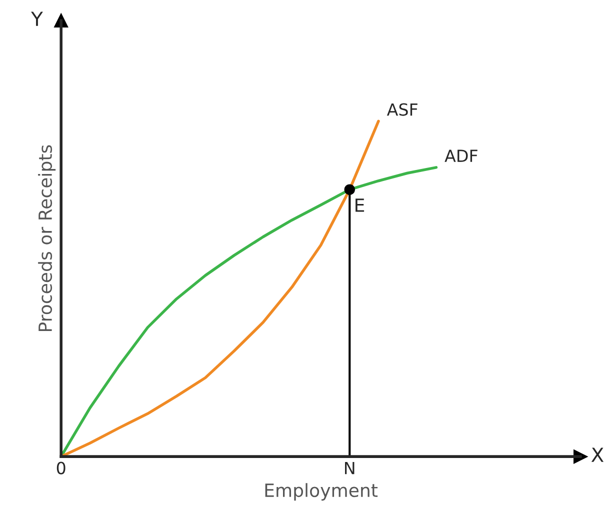  What do you see at coordinates (47, 238) in the screenshot?
I see `y-axis-title: Proceeds or Receipts` at bounding box center [47, 238].